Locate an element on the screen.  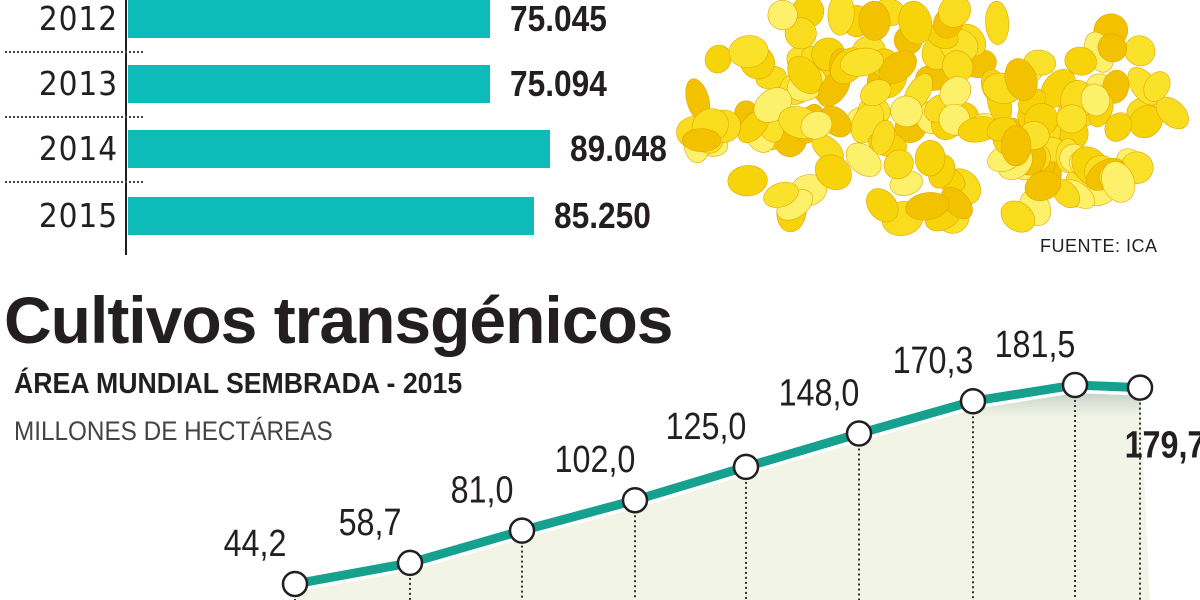
data-label: 81,0 is located at coordinates (482, 490).